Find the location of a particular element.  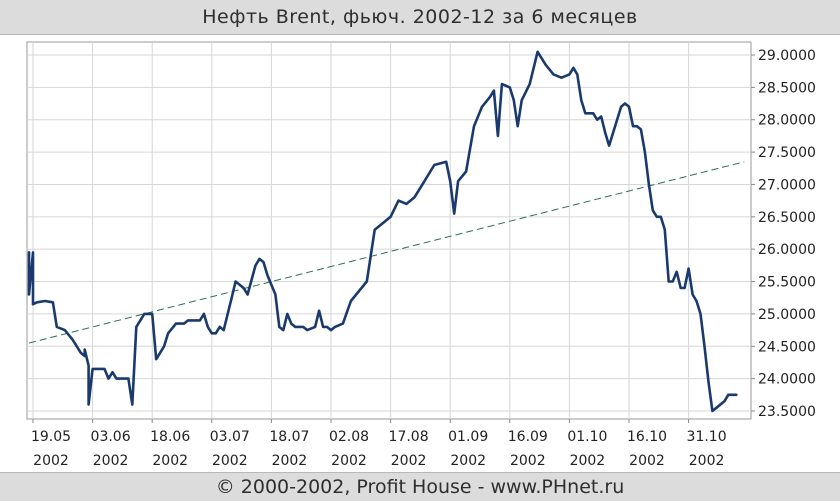

y-tick-label: 29.0000 is located at coordinates (787, 56).